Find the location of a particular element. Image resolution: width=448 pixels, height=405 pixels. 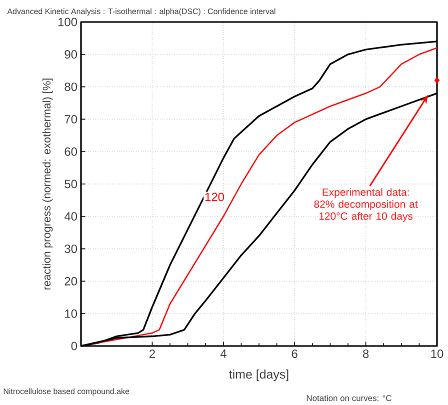

series-label: 120 is located at coordinates (214, 197).